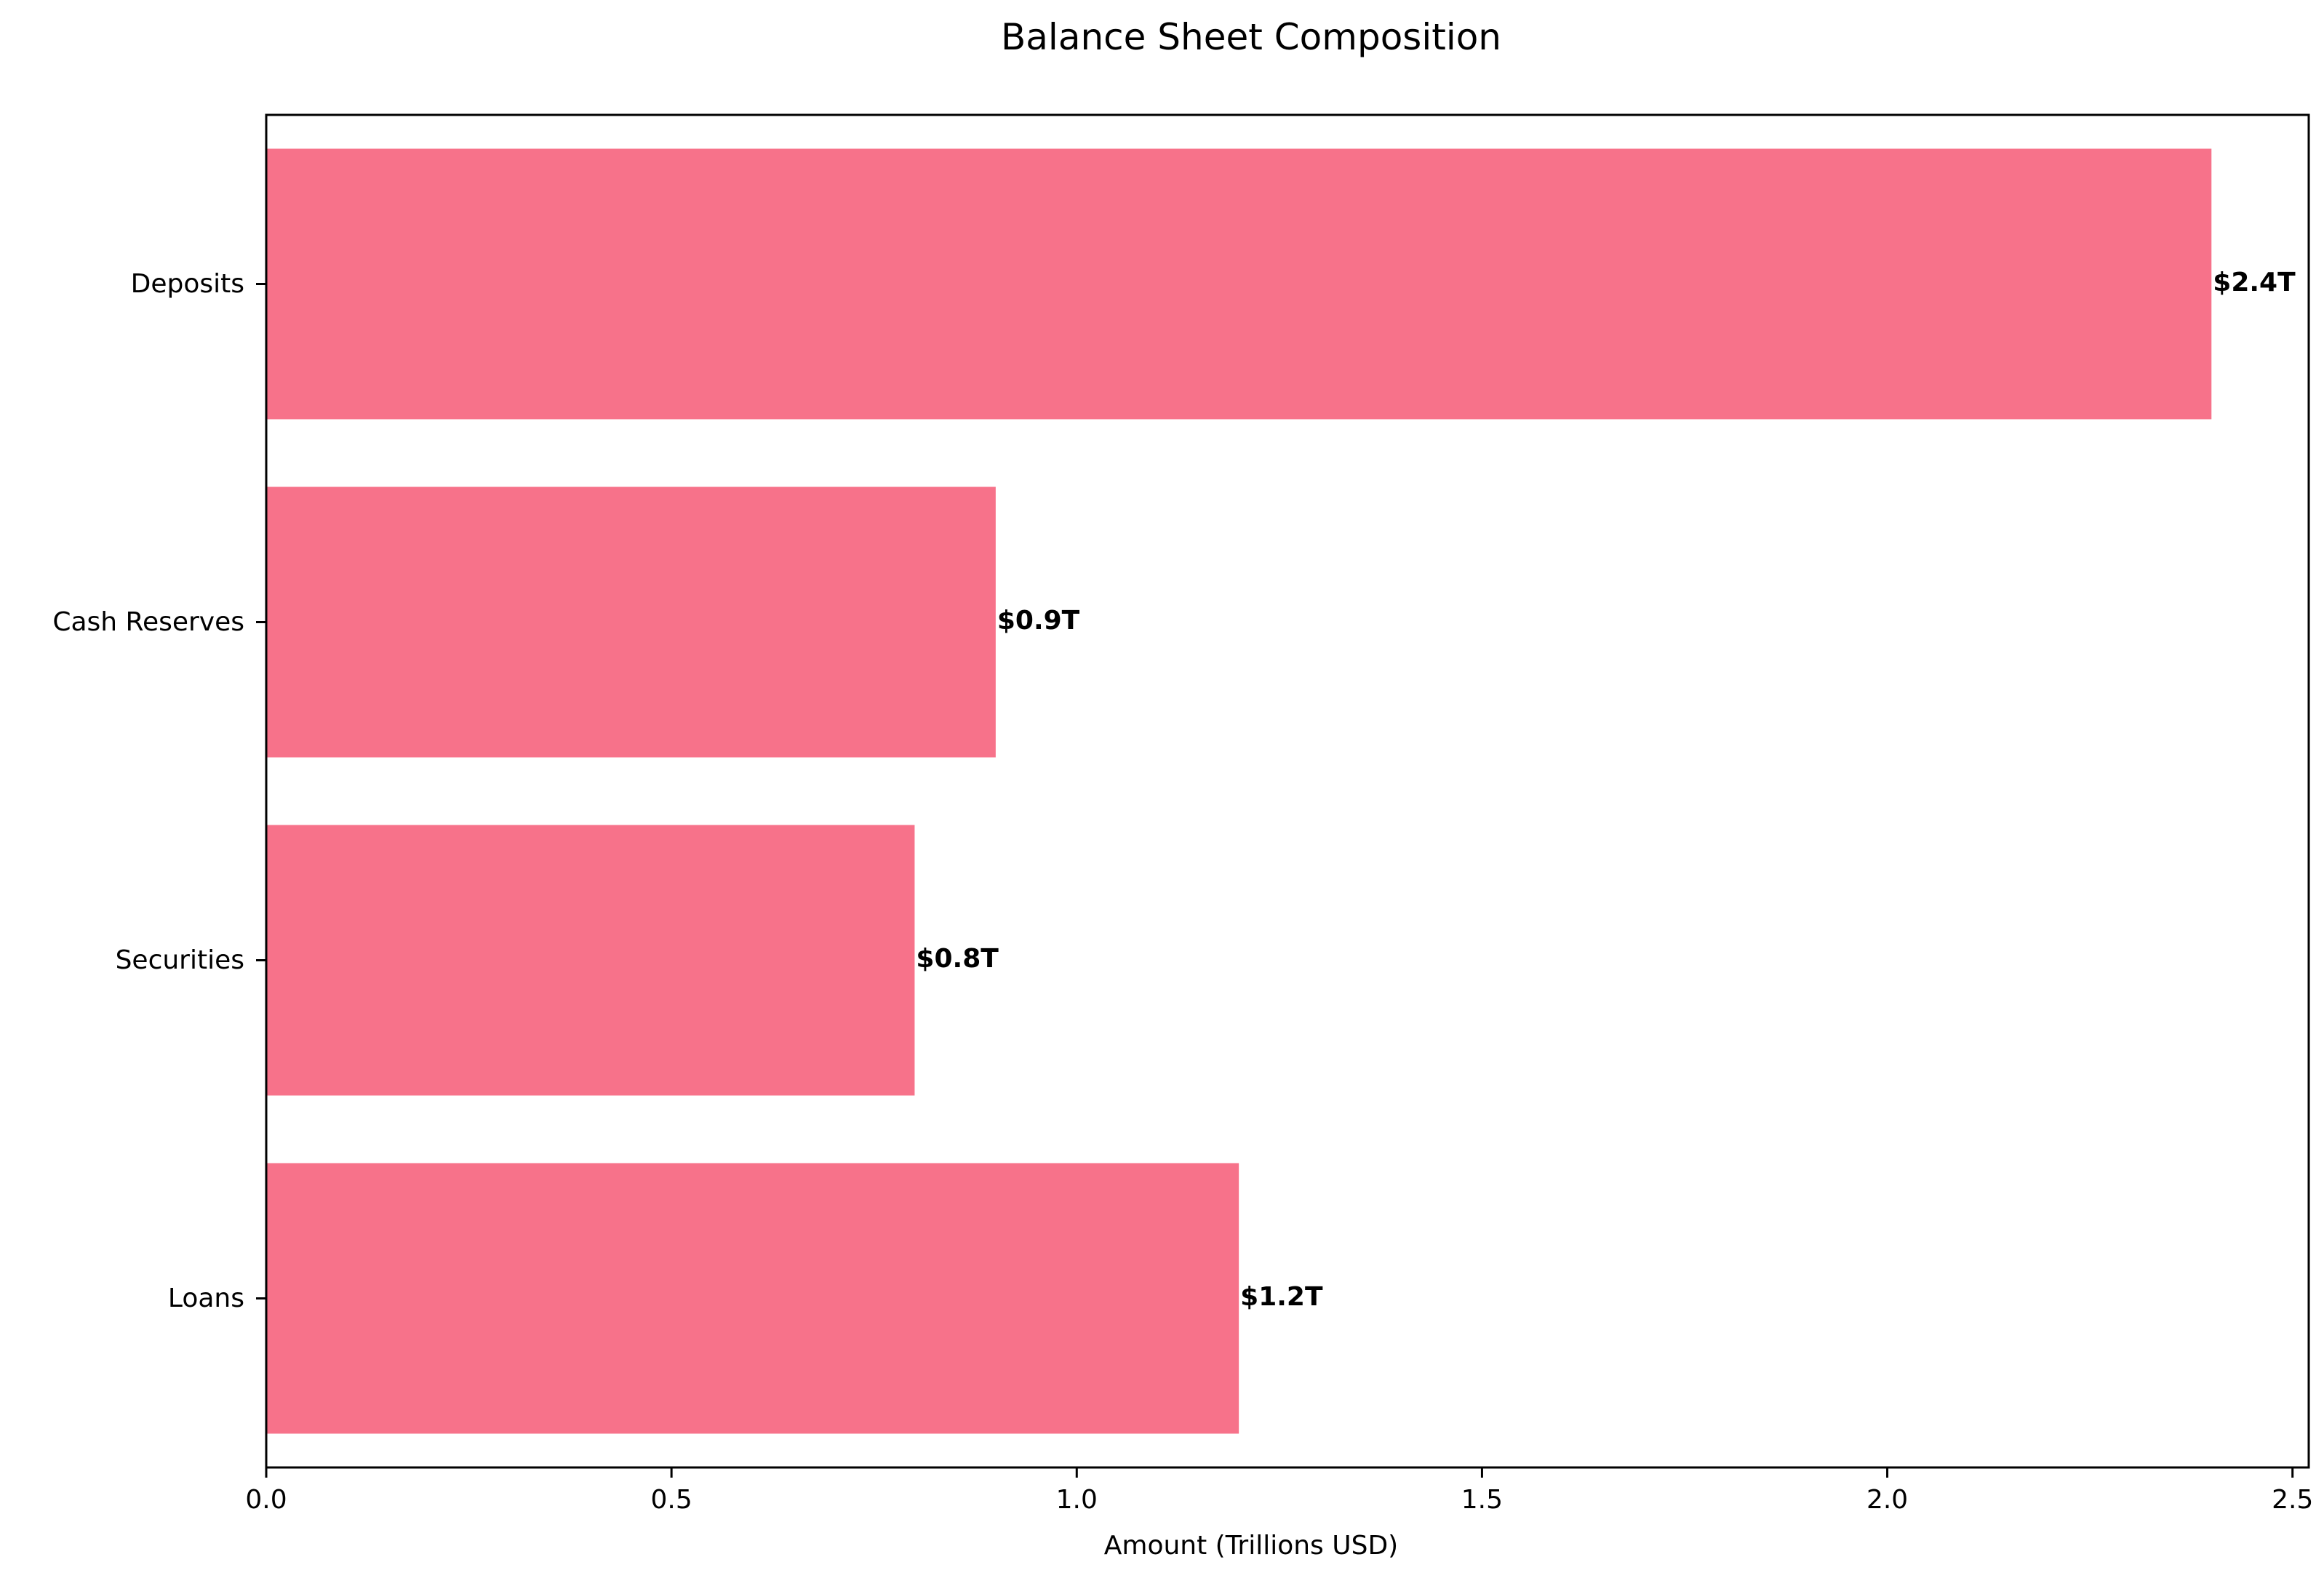 The width and height of the screenshot is (2324, 1578). Describe the element at coordinates (957, 959) in the screenshot. I see `data-label-securities: $0.8T` at that location.